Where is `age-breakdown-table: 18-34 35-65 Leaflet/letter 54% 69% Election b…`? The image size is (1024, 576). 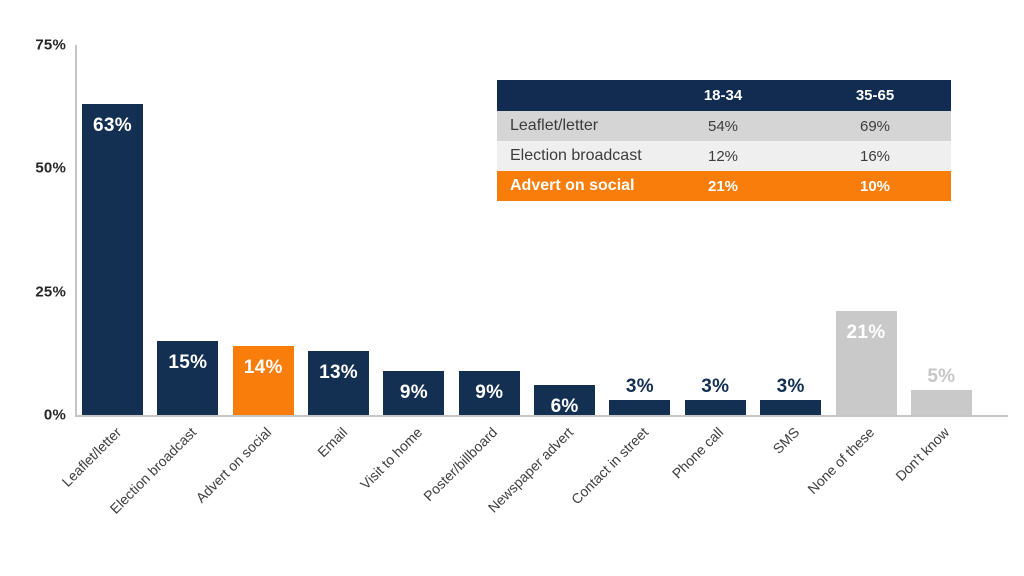
age-breakdown-table: 18-34 35-65 Leaflet/letter 54% 69% Election b… is located at coordinates (724, 140).